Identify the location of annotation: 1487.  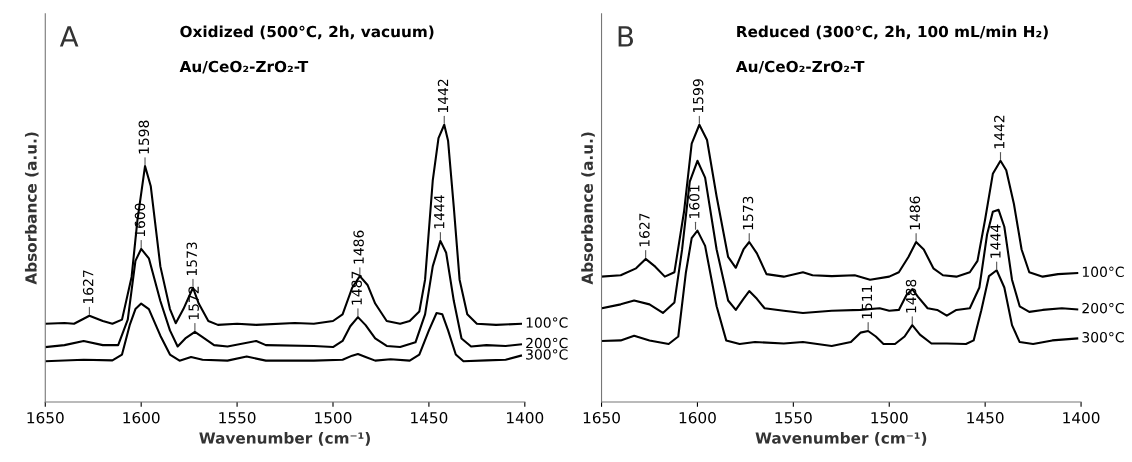
(356, 288).